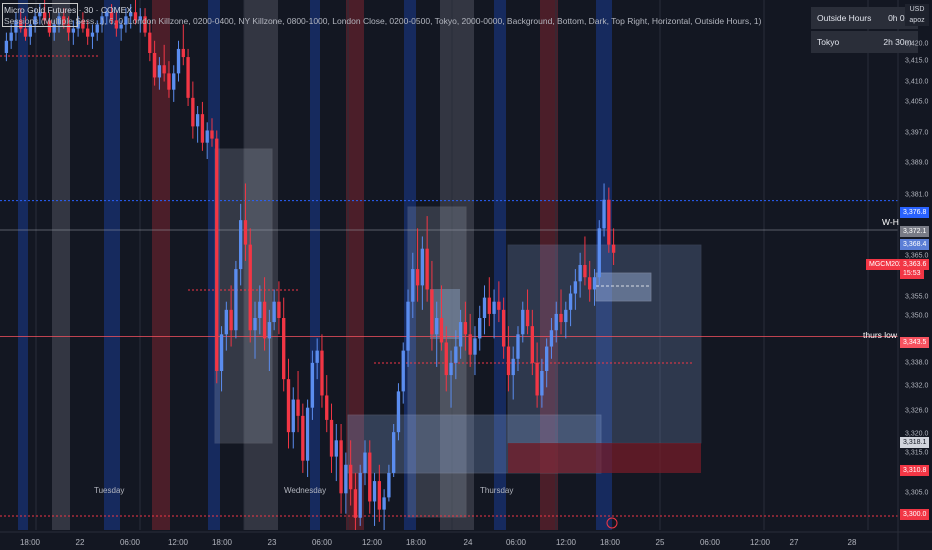 Image resolution: width=932 pixels, height=550 pixels. Describe the element at coordinates (660, 542) in the screenshot. I see `time-tick-label: 25` at that location.